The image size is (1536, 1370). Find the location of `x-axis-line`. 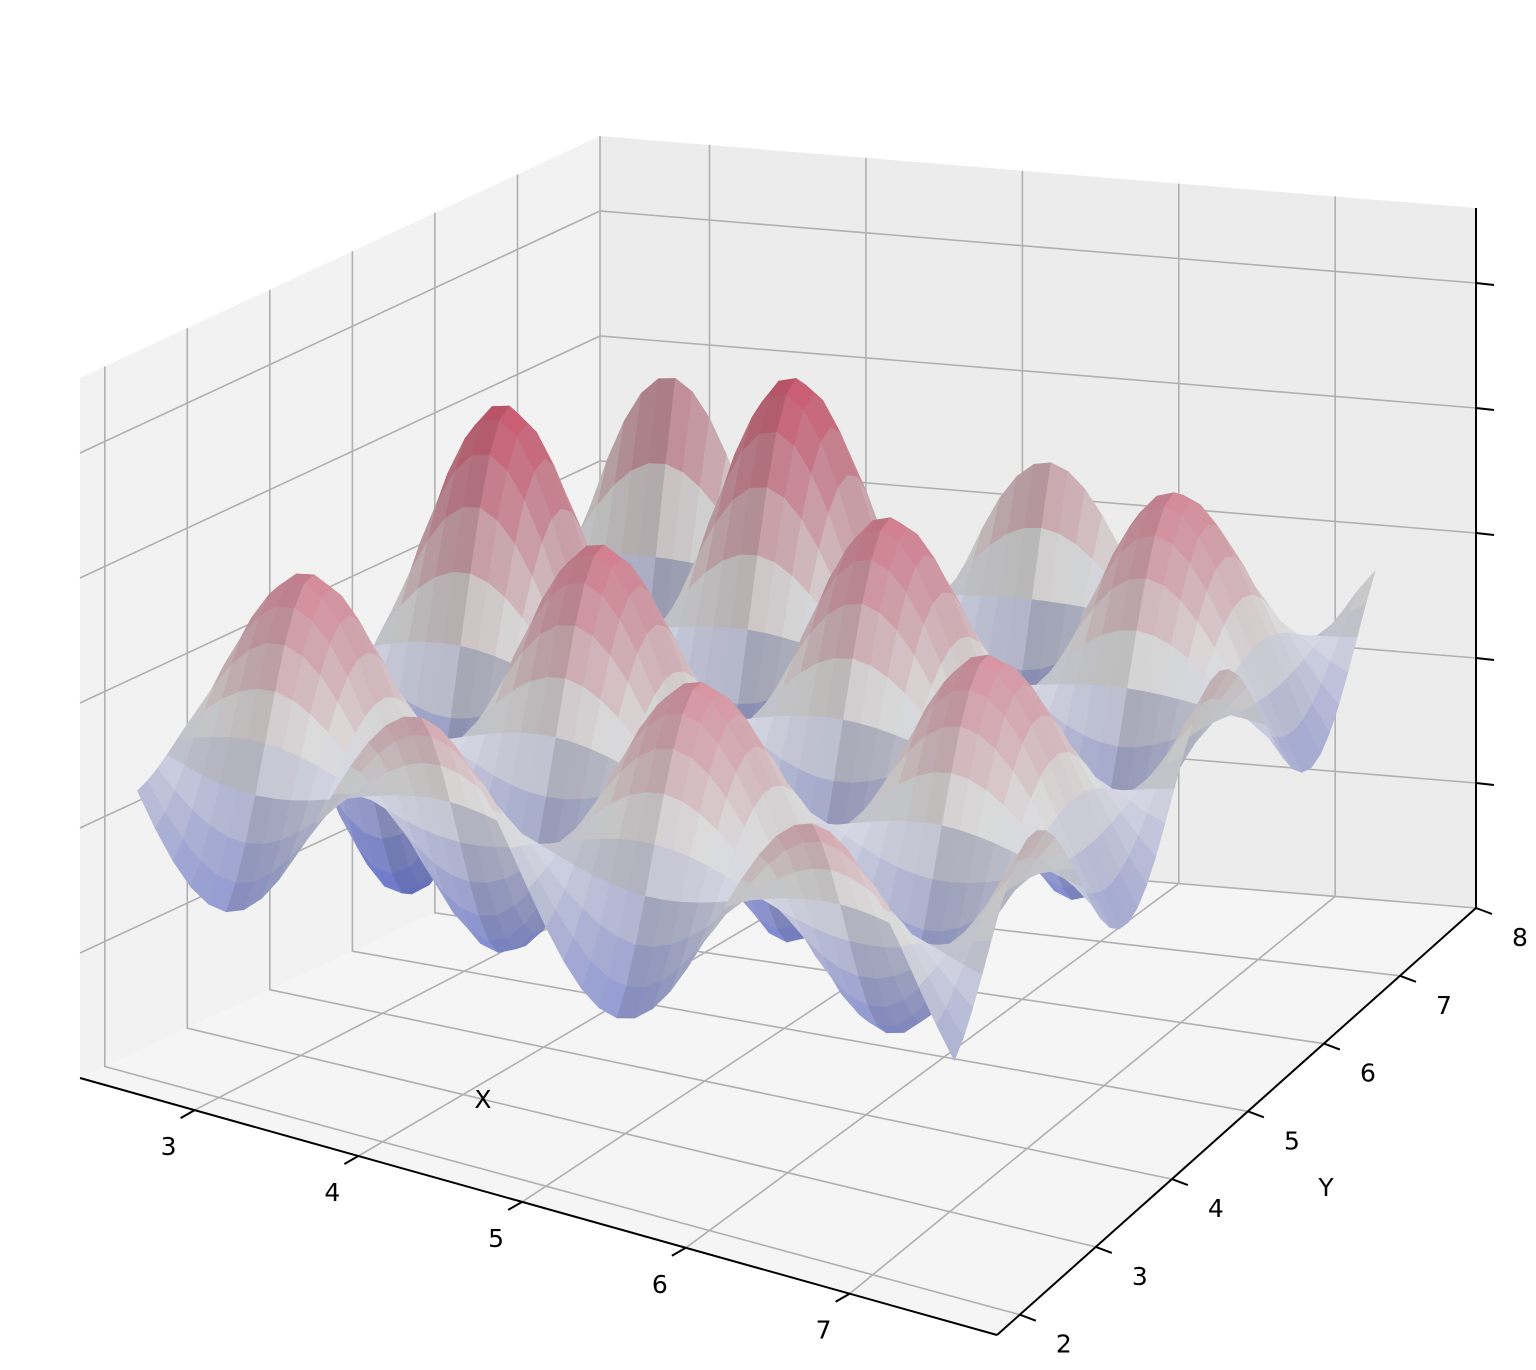

x-axis-line is located at coordinates (538, 1206).